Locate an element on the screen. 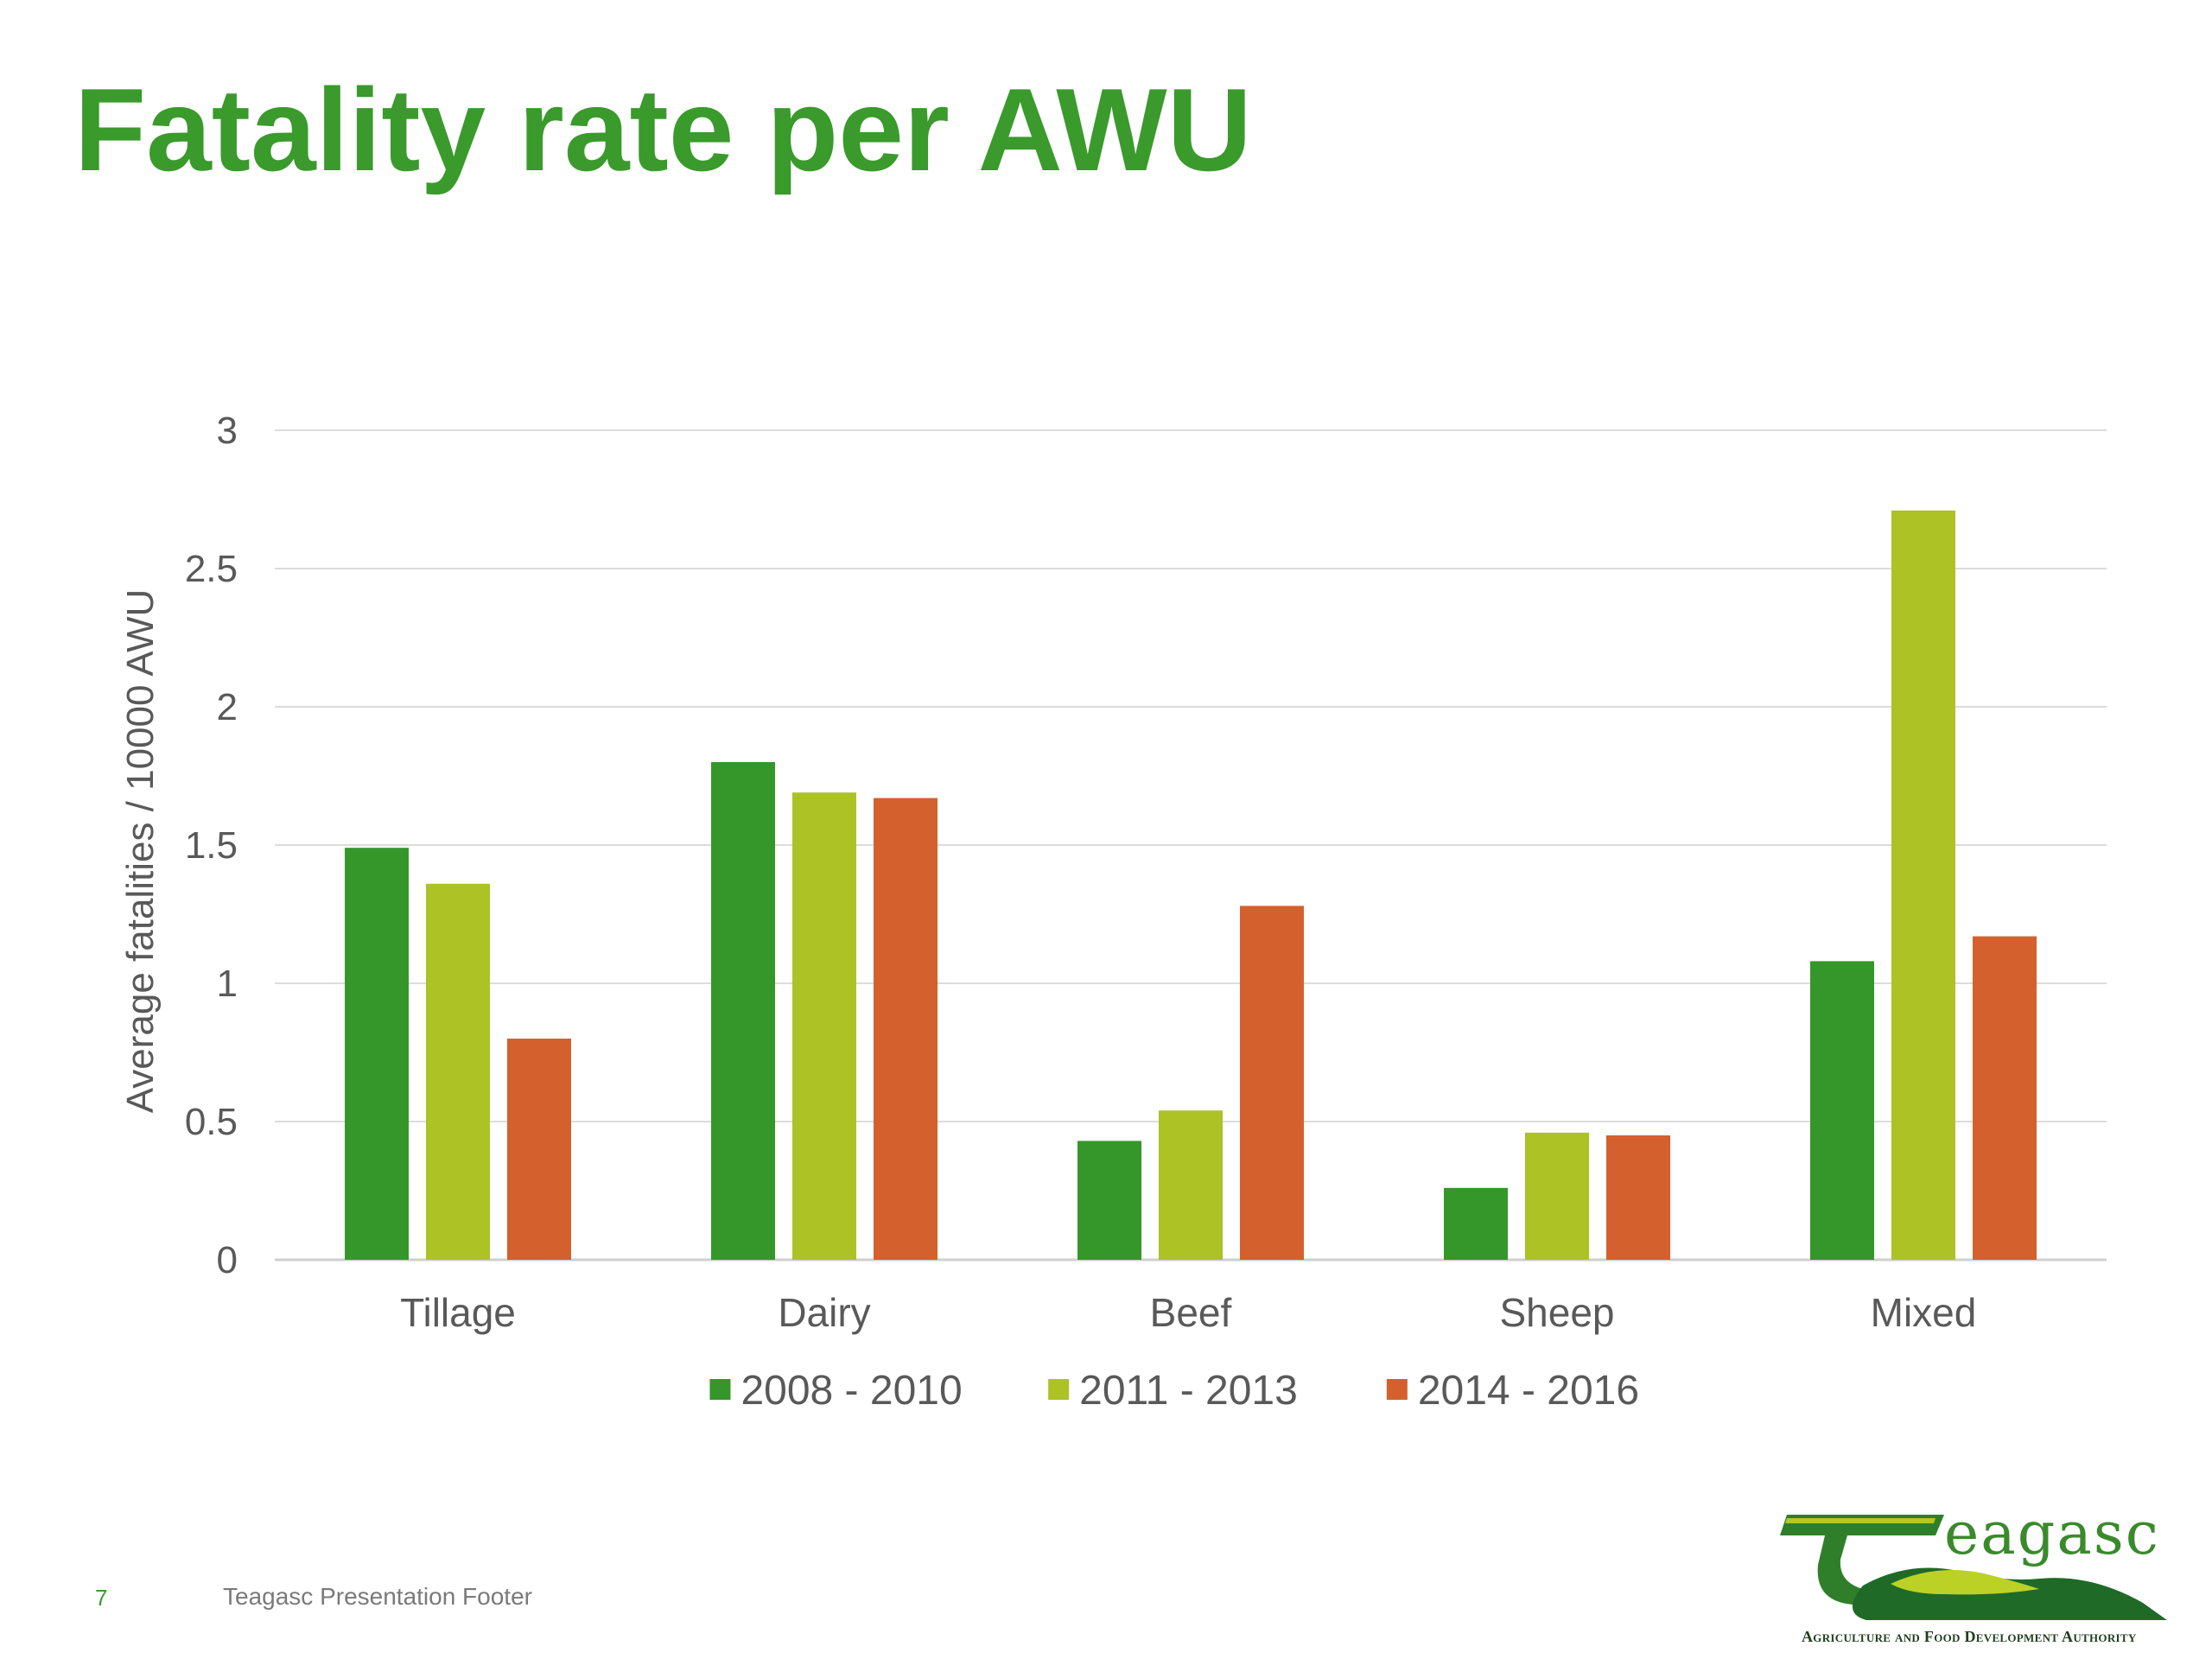 Image resolution: width=2212 pixels, height=1659 pixels. footer-text: Teagasc Presentation Footer is located at coordinates (377, 1596).